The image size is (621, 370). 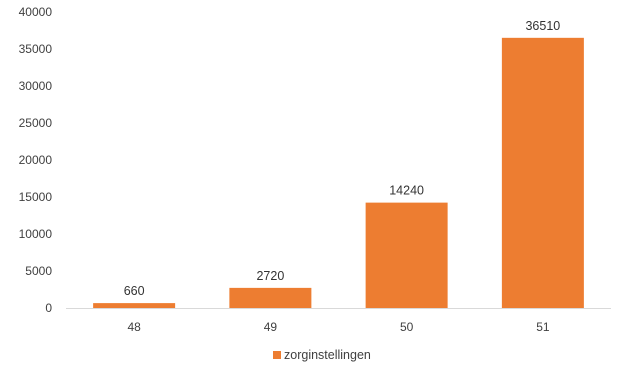 I want to click on y-tick-label: 30000, so click(x=36, y=86).